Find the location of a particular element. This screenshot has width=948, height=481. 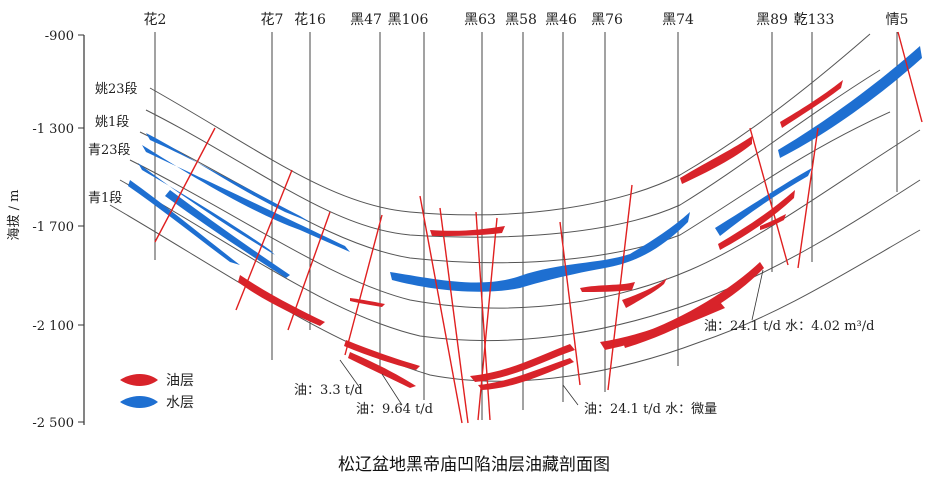

annotation-text: 油：3.3 t/d is located at coordinates (328, 390).